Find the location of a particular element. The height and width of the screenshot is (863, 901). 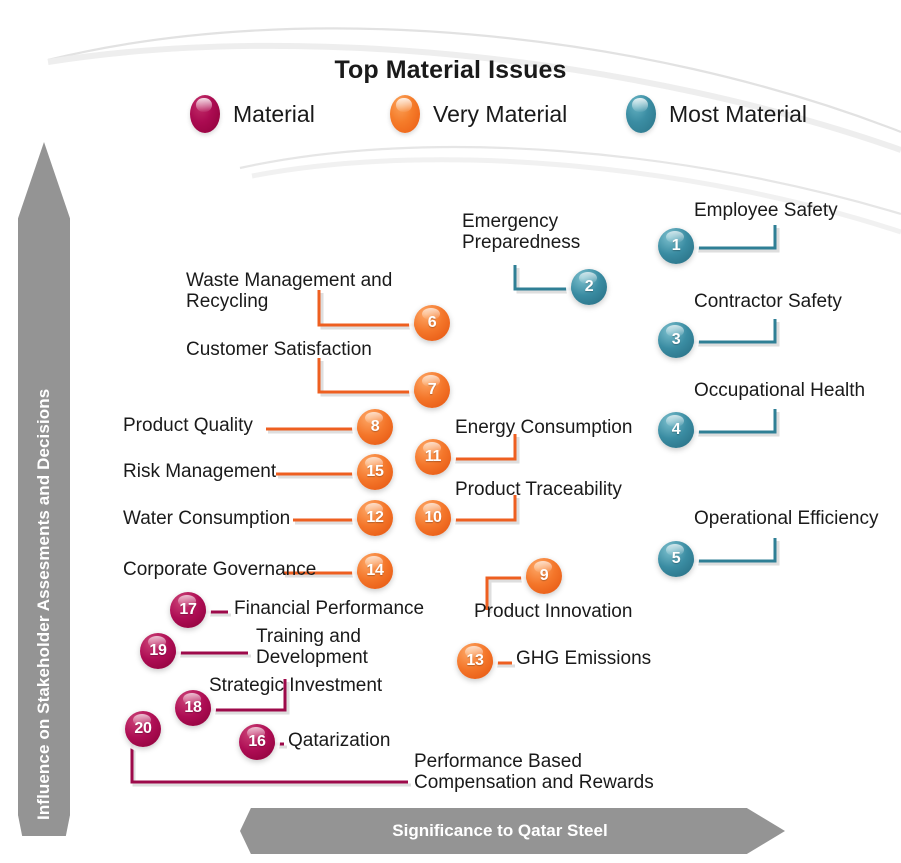

data-label-product-innovation: Product Innovation is located at coordinates (553, 611).